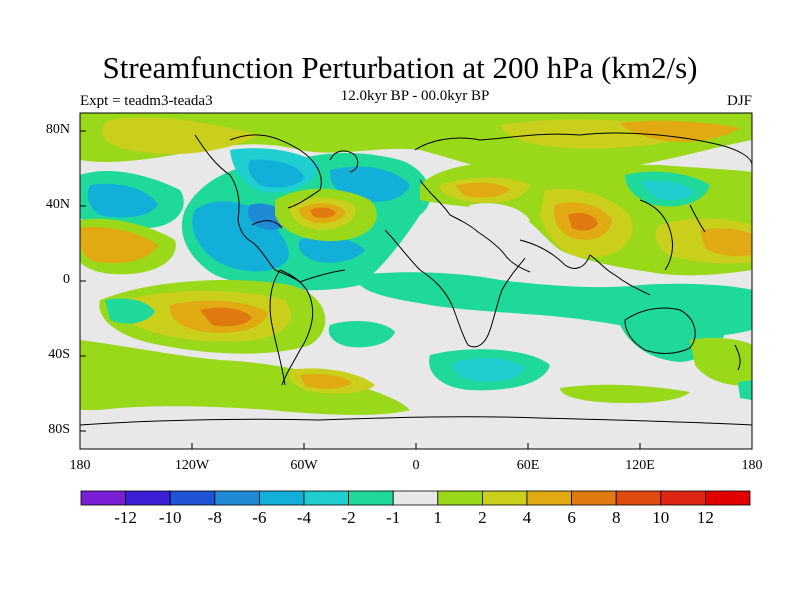 The image size is (800, 600). I want to click on colorbar-label: -12, so click(125, 517).